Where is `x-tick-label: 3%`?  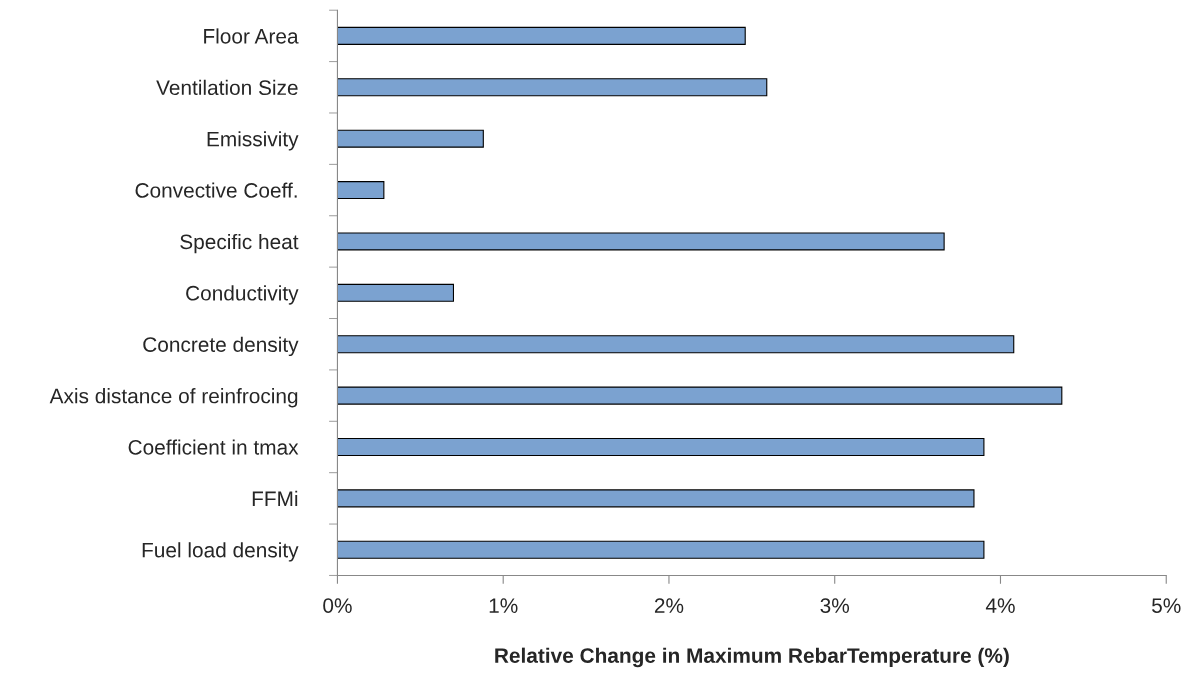
x-tick-label: 3% is located at coordinates (835, 605).